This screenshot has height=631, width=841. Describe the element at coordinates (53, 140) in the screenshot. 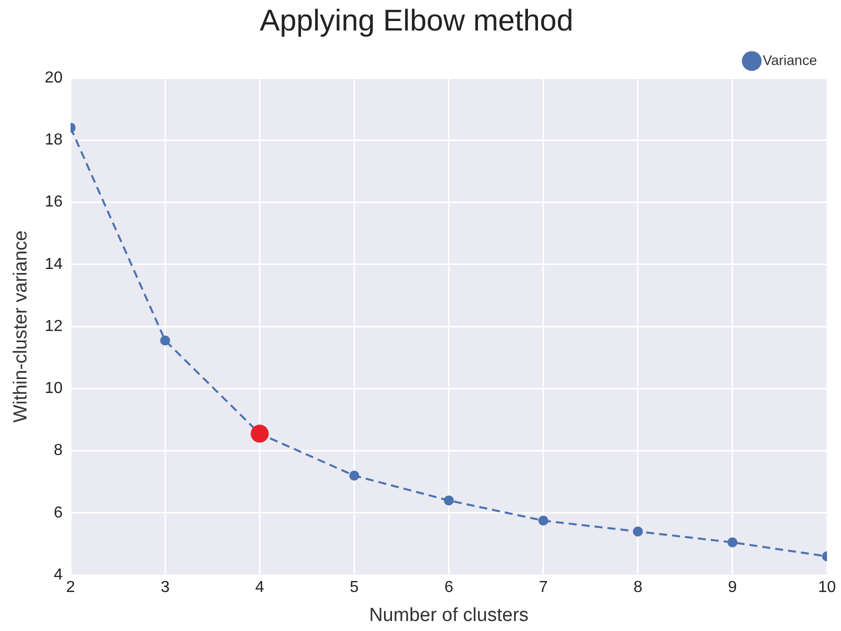

I see `y-tick-label: 18` at that location.